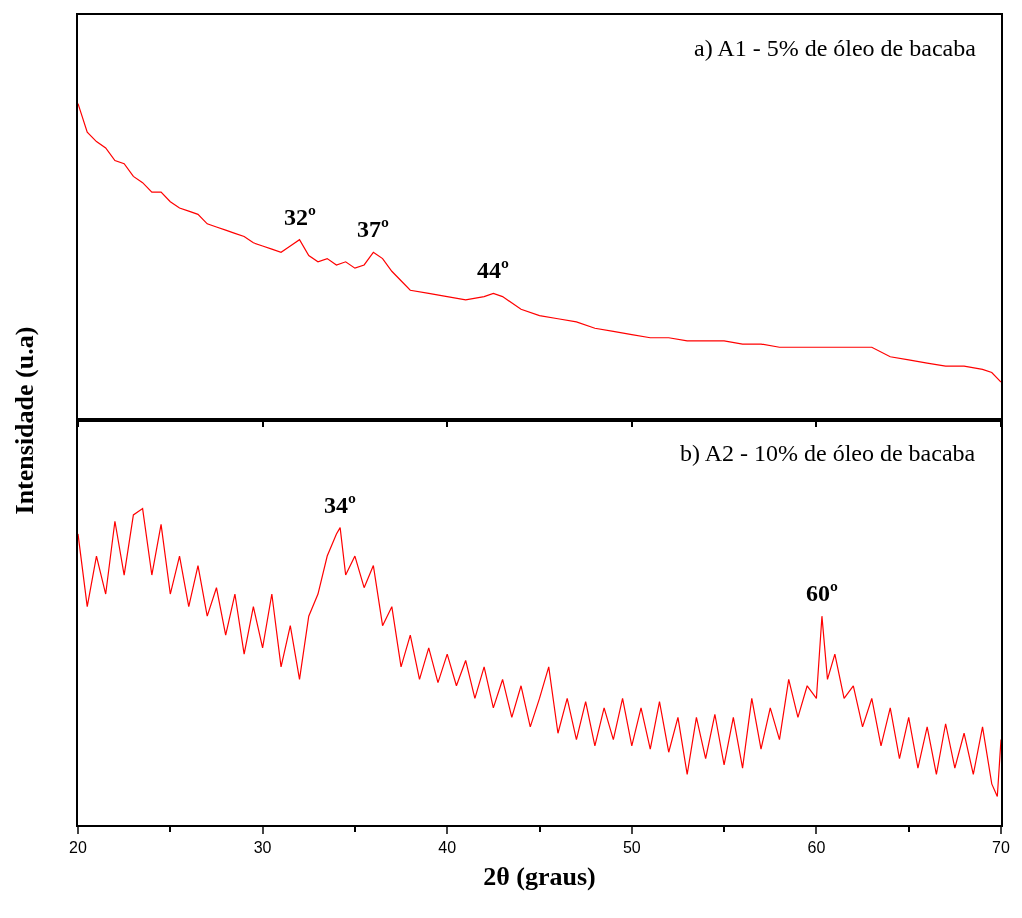  I want to click on x-tick-label: 30, so click(262, 847).